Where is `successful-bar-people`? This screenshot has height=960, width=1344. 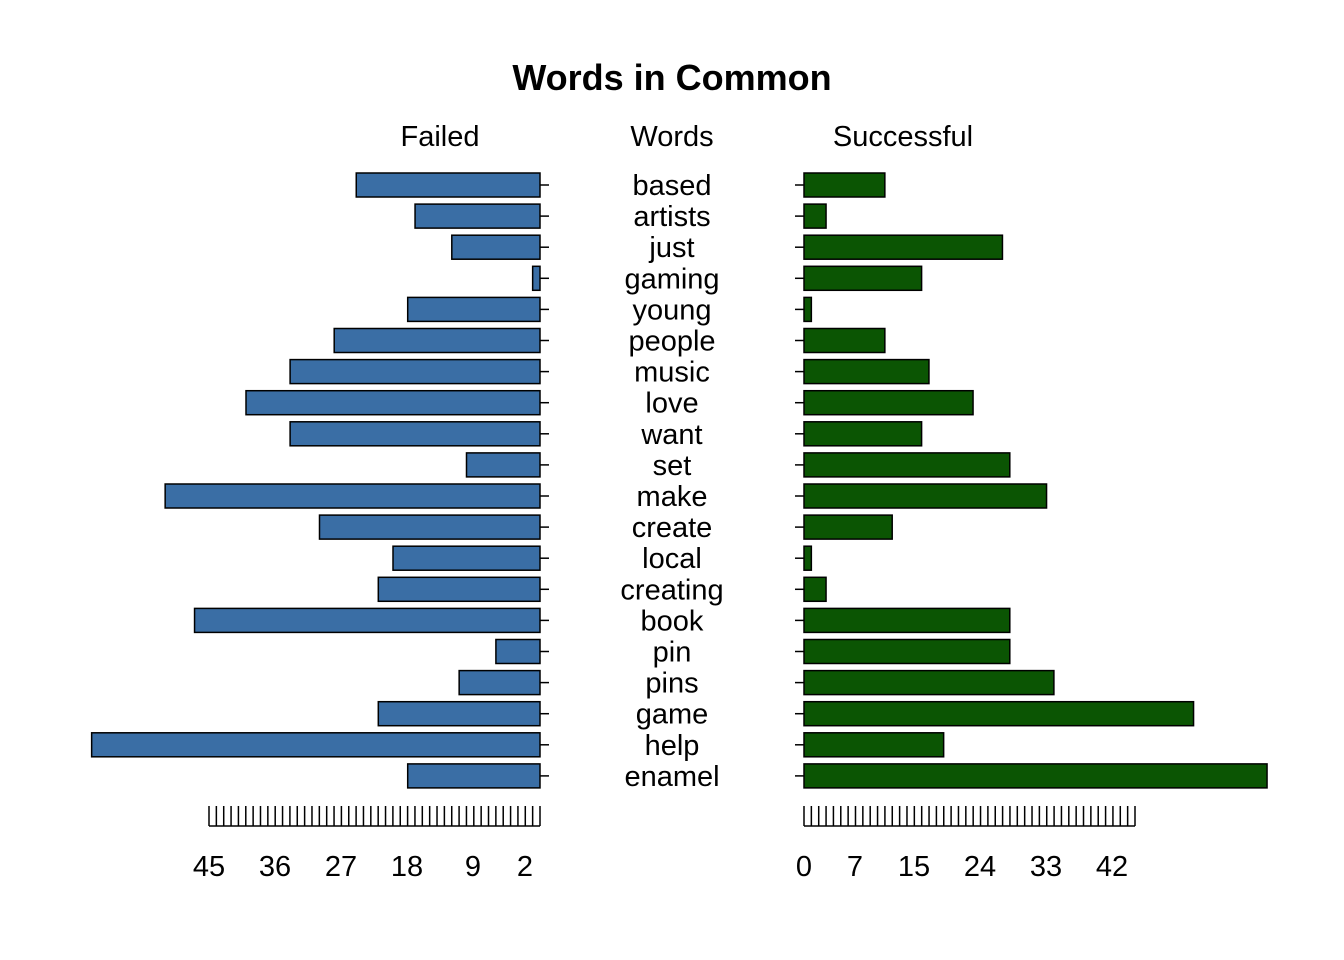
successful-bar-people is located at coordinates (844, 340).